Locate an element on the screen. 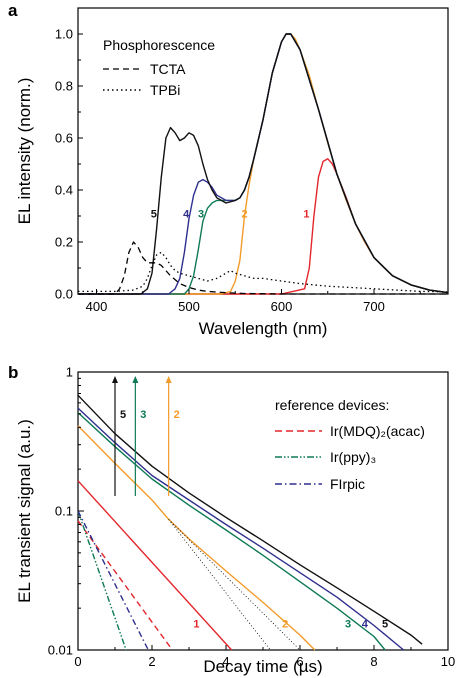 This screenshot has width=463, height=678. legend-tpbi-label: TPBi is located at coordinates (165, 90).